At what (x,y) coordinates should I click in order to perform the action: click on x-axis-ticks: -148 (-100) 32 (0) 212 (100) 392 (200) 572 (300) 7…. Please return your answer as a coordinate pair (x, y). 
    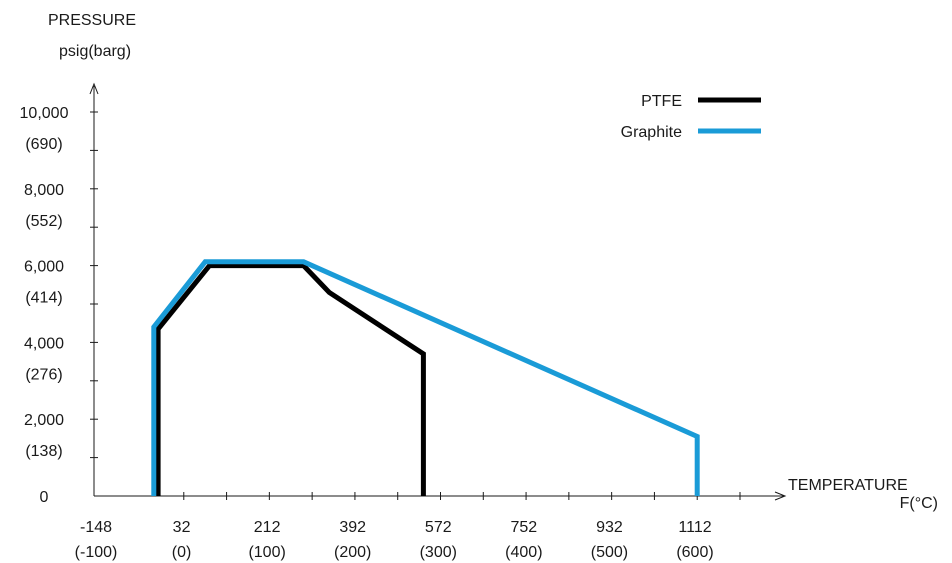
    Looking at the image, I should click on (408, 526).